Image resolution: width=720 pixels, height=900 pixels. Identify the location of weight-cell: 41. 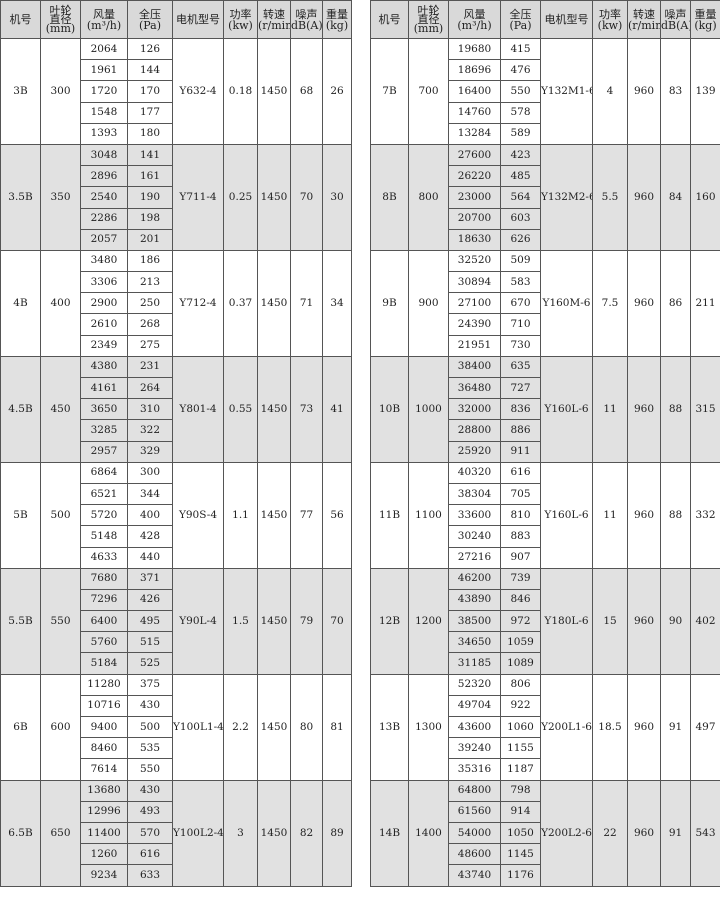
(337, 409).